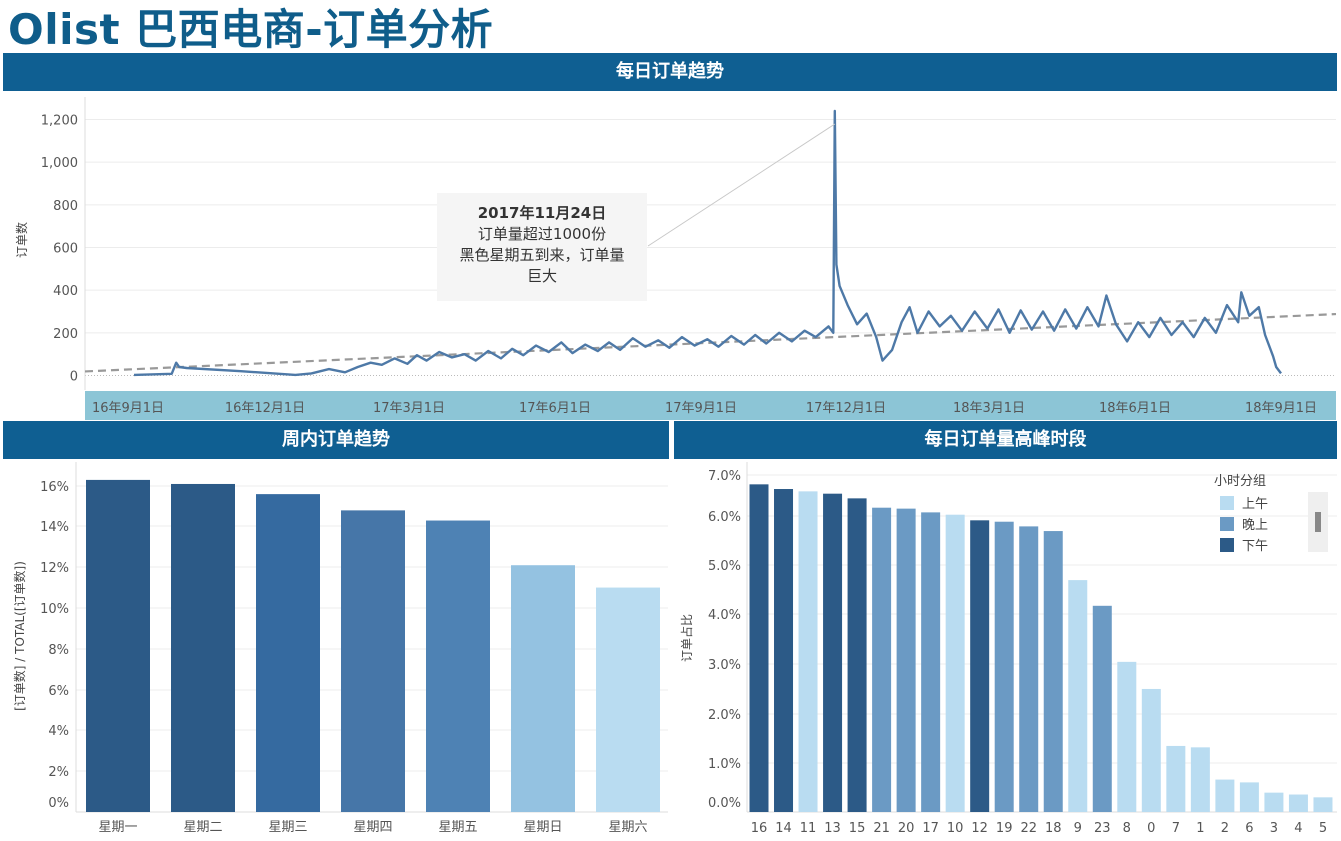  What do you see at coordinates (1298, 828) in the screenshot?
I see `hourly-x-tick-label: 4` at bounding box center [1298, 828].